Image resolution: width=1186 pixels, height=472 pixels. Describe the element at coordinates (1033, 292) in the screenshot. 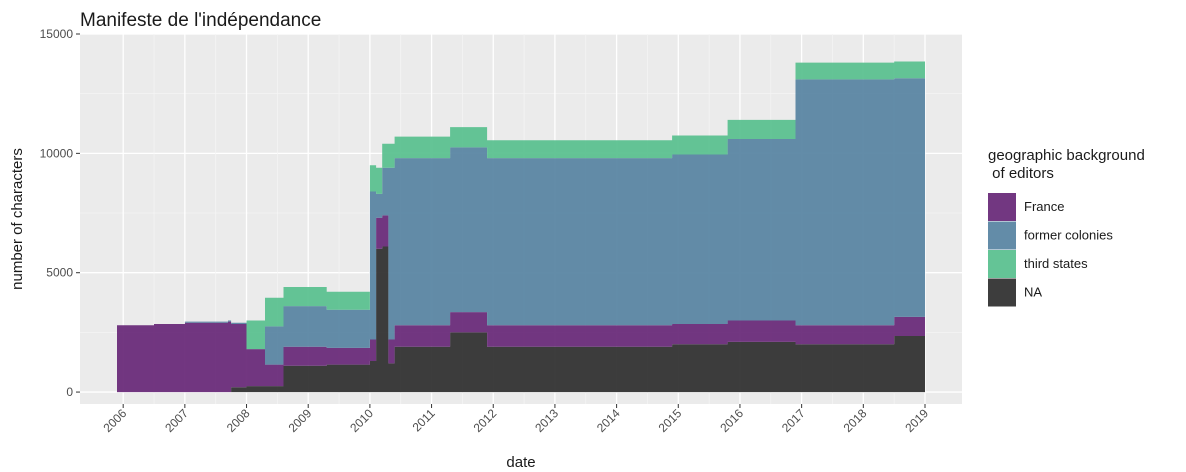

I see `legend-label: NA` at that location.